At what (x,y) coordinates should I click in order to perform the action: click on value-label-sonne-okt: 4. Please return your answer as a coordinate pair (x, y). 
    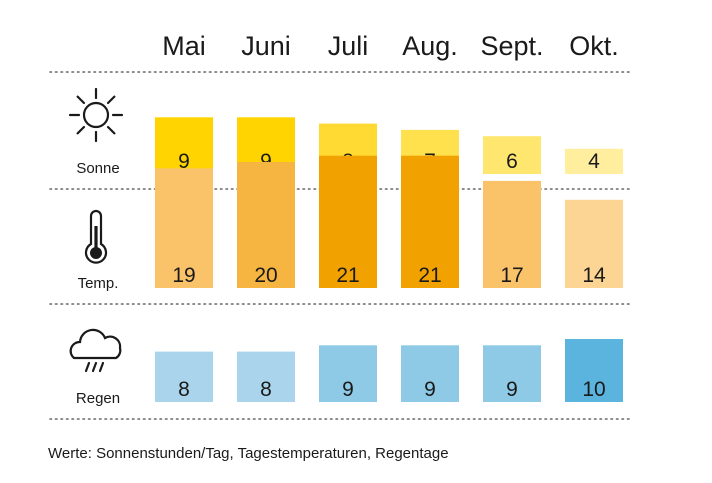
    Looking at the image, I should click on (594, 161).